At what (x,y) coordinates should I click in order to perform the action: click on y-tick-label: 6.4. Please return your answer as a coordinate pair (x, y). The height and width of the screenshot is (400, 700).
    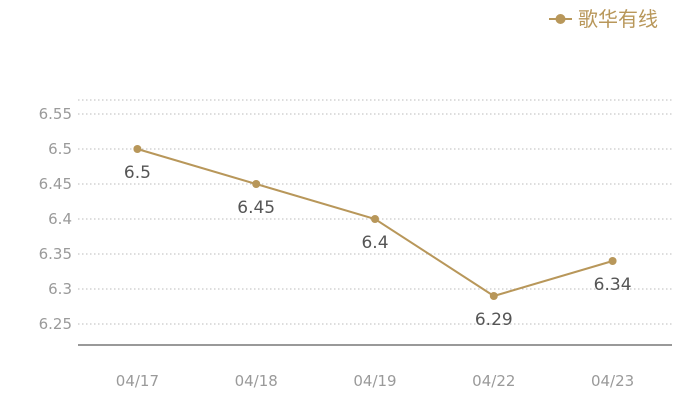
    Looking at the image, I should click on (60, 219).